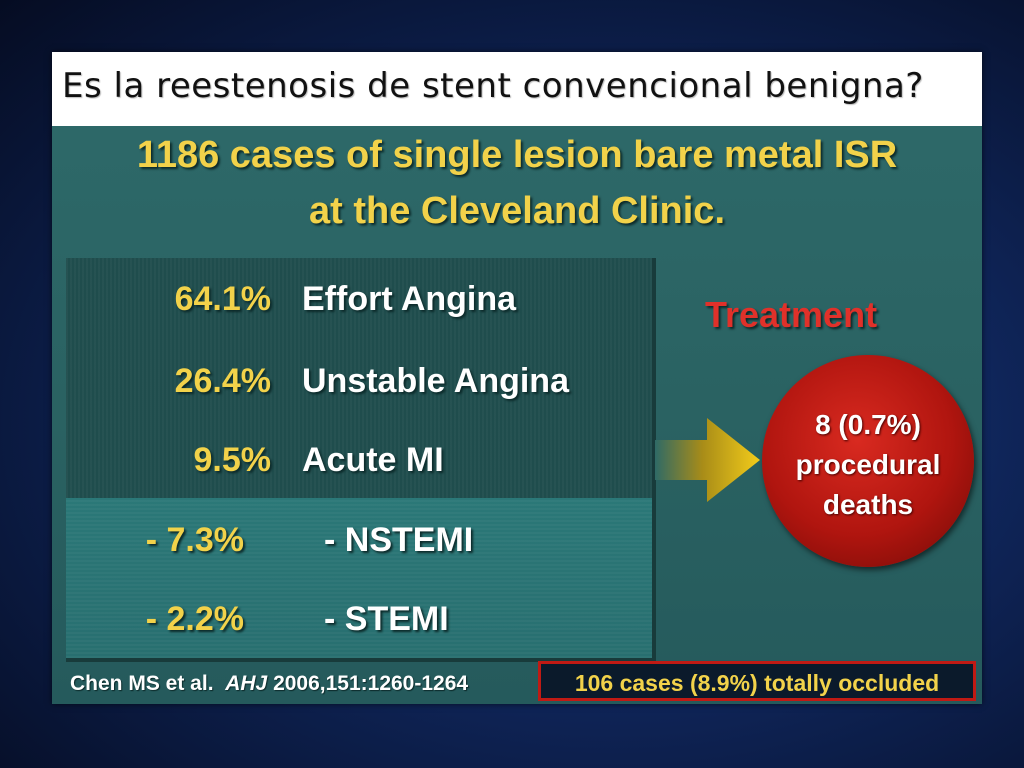 Image resolution: width=1024 pixels, height=768 pixels. Describe the element at coordinates (791, 314) in the screenshot. I see `treatment-label: Treatment` at that location.